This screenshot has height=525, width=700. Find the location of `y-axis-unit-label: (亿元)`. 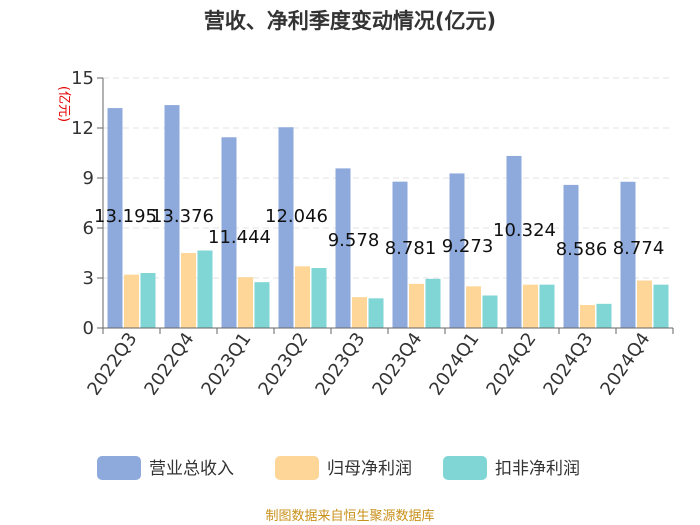

y-axis-unit-label: (亿元) is located at coordinates (63, 104).